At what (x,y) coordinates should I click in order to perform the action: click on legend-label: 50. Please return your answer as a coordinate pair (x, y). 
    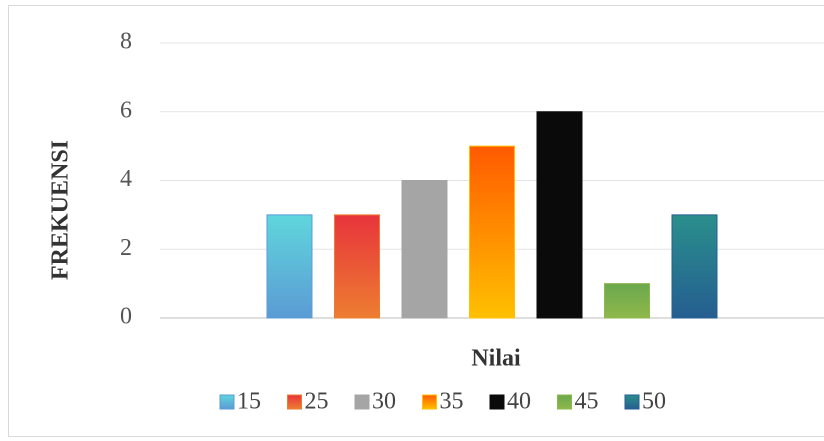
    Looking at the image, I should click on (654, 402).